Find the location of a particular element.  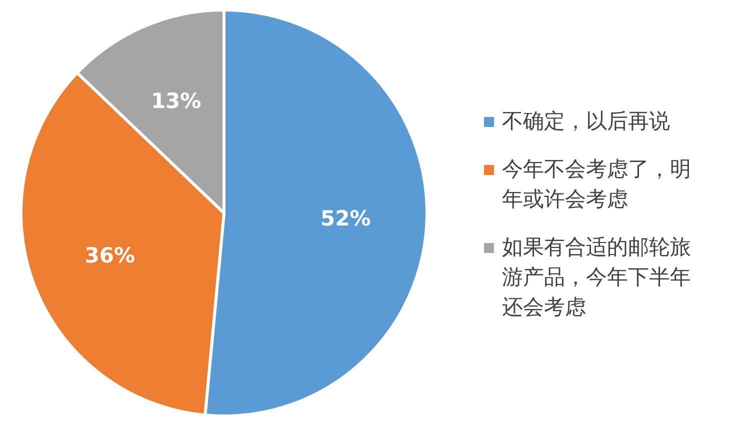

legend-label: 如果有合适的邮轮旅游产品，今年下半年还会考虑 is located at coordinates (597, 277).